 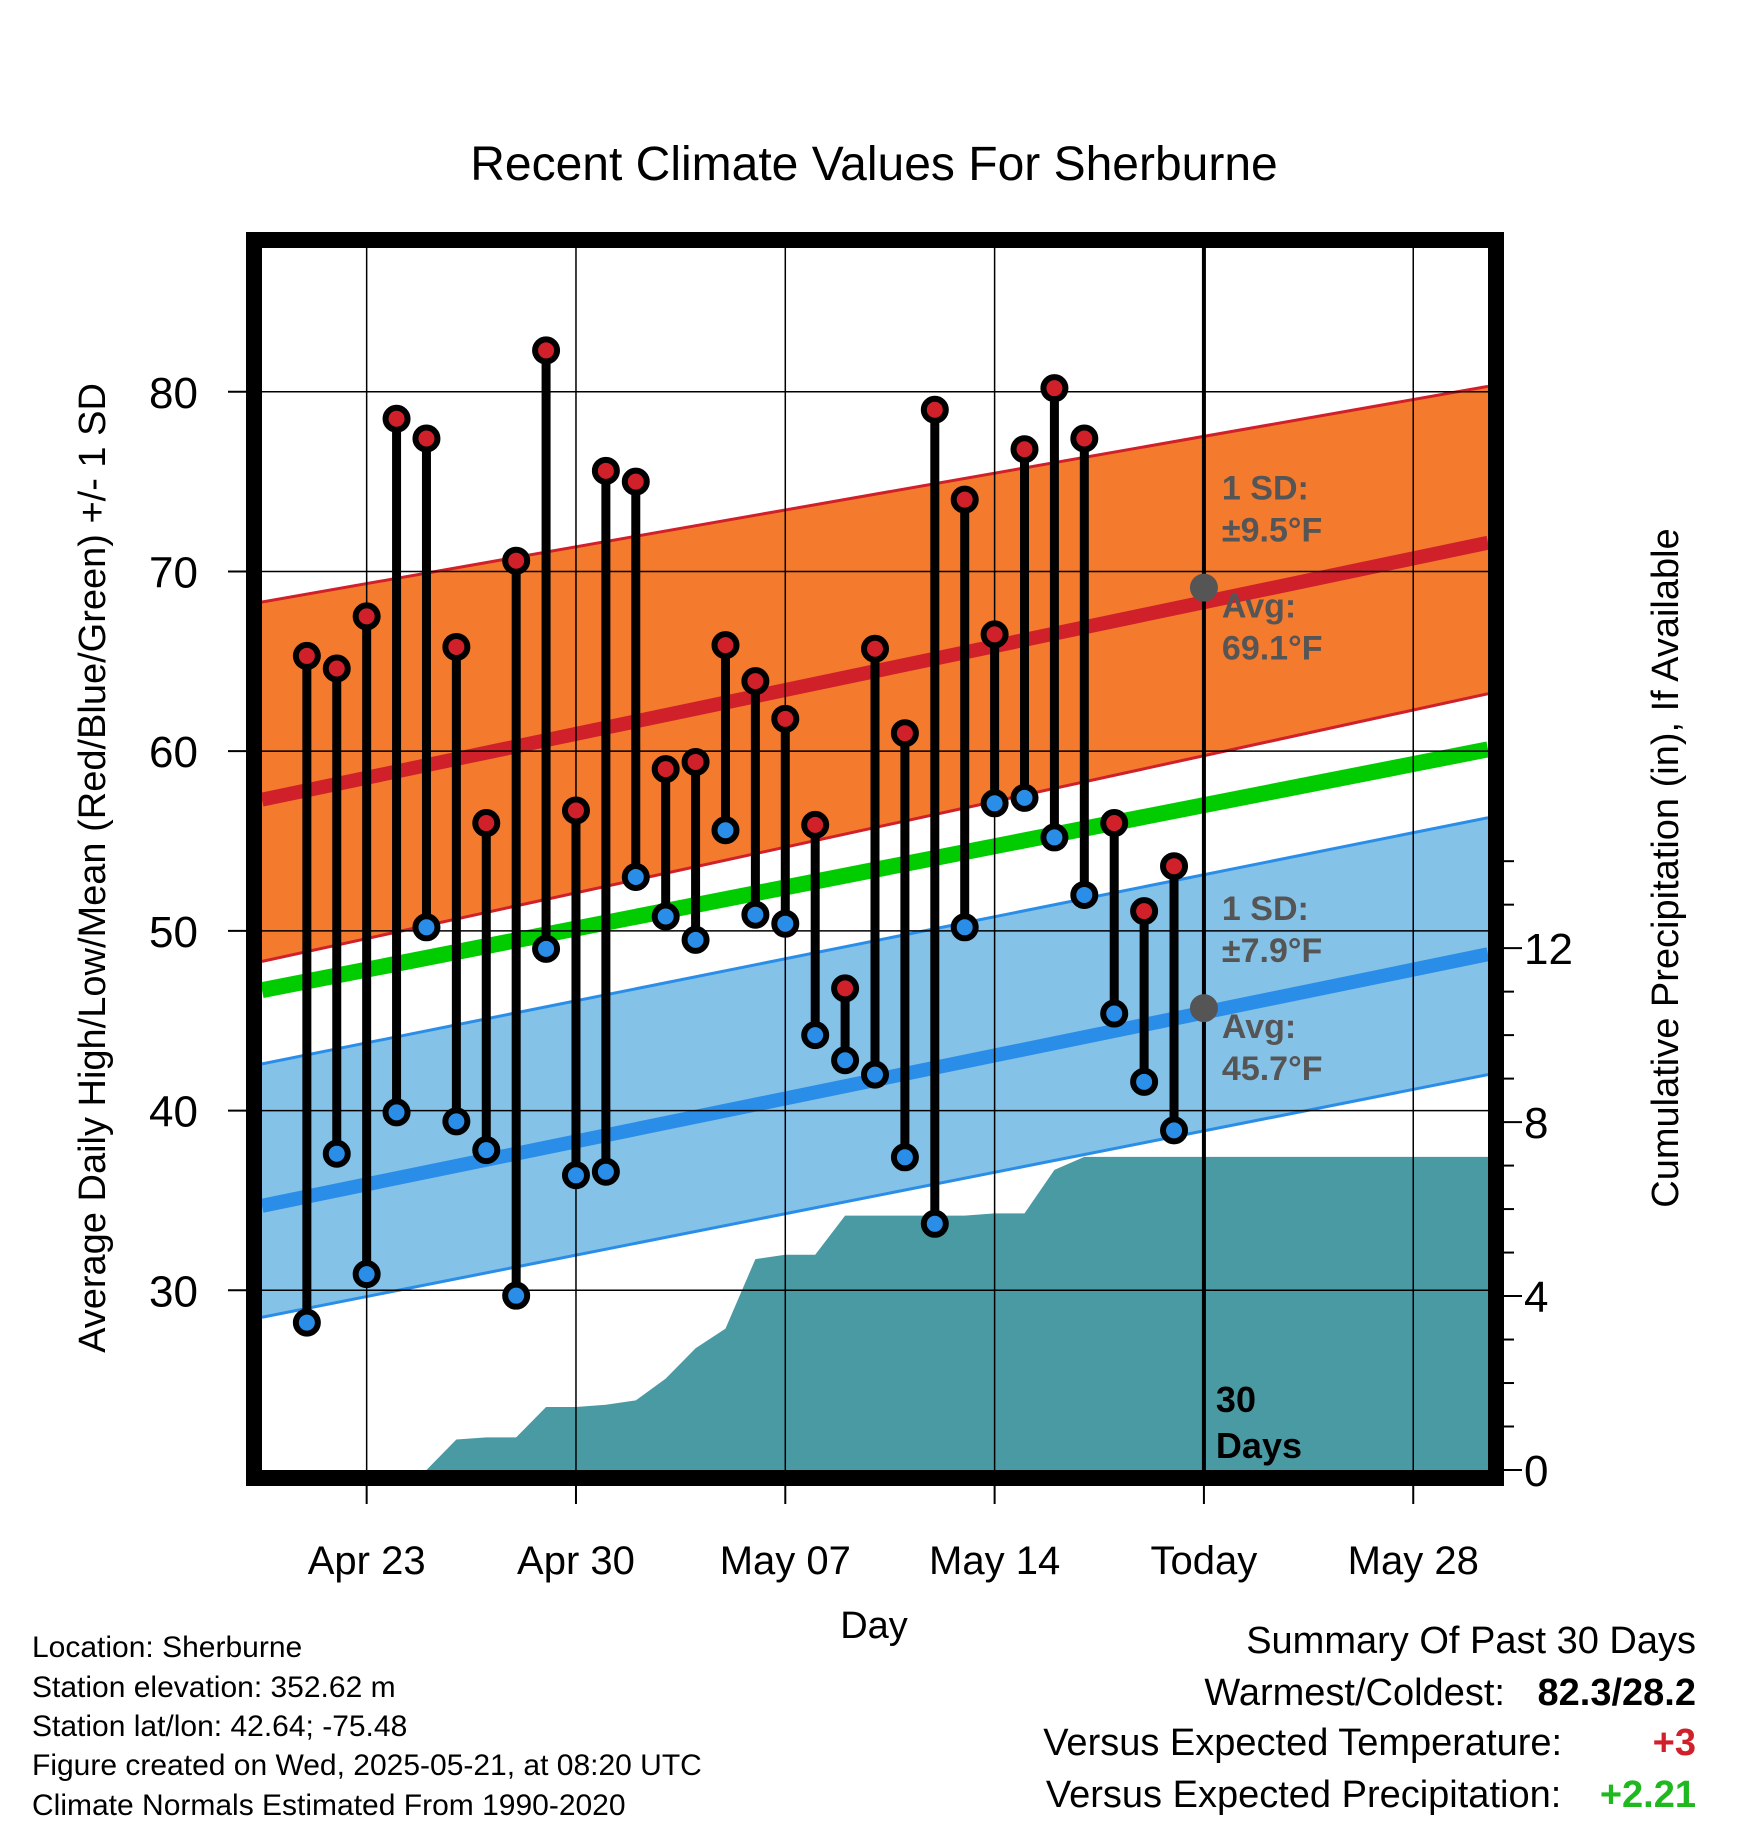 What do you see at coordinates (874, 1626) in the screenshot?
I see `x-axis-label: Day` at bounding box center [874, 1626].